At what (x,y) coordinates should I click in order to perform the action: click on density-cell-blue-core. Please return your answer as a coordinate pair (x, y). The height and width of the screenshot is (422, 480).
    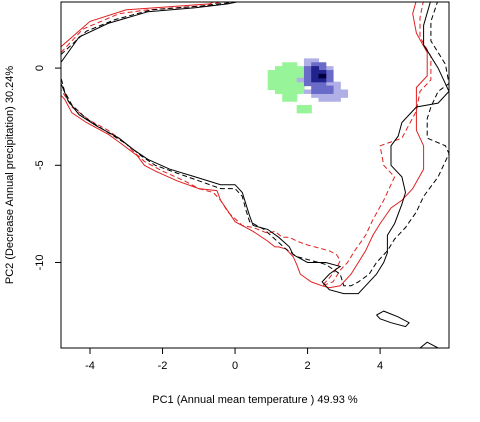
    Looking at the image, I should click on (322, 76).